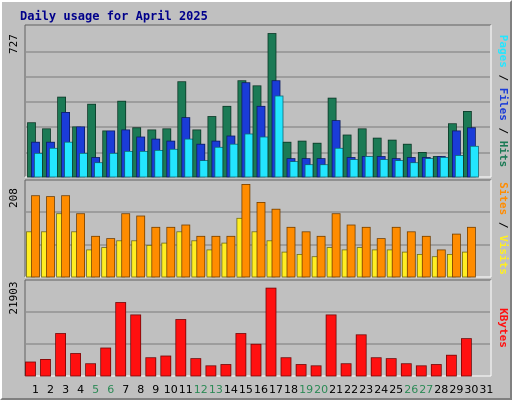 Image resolution: width=512 pixels, height=400 pixels. I want to click on legend-entry: KBytes, so click(503, 328).